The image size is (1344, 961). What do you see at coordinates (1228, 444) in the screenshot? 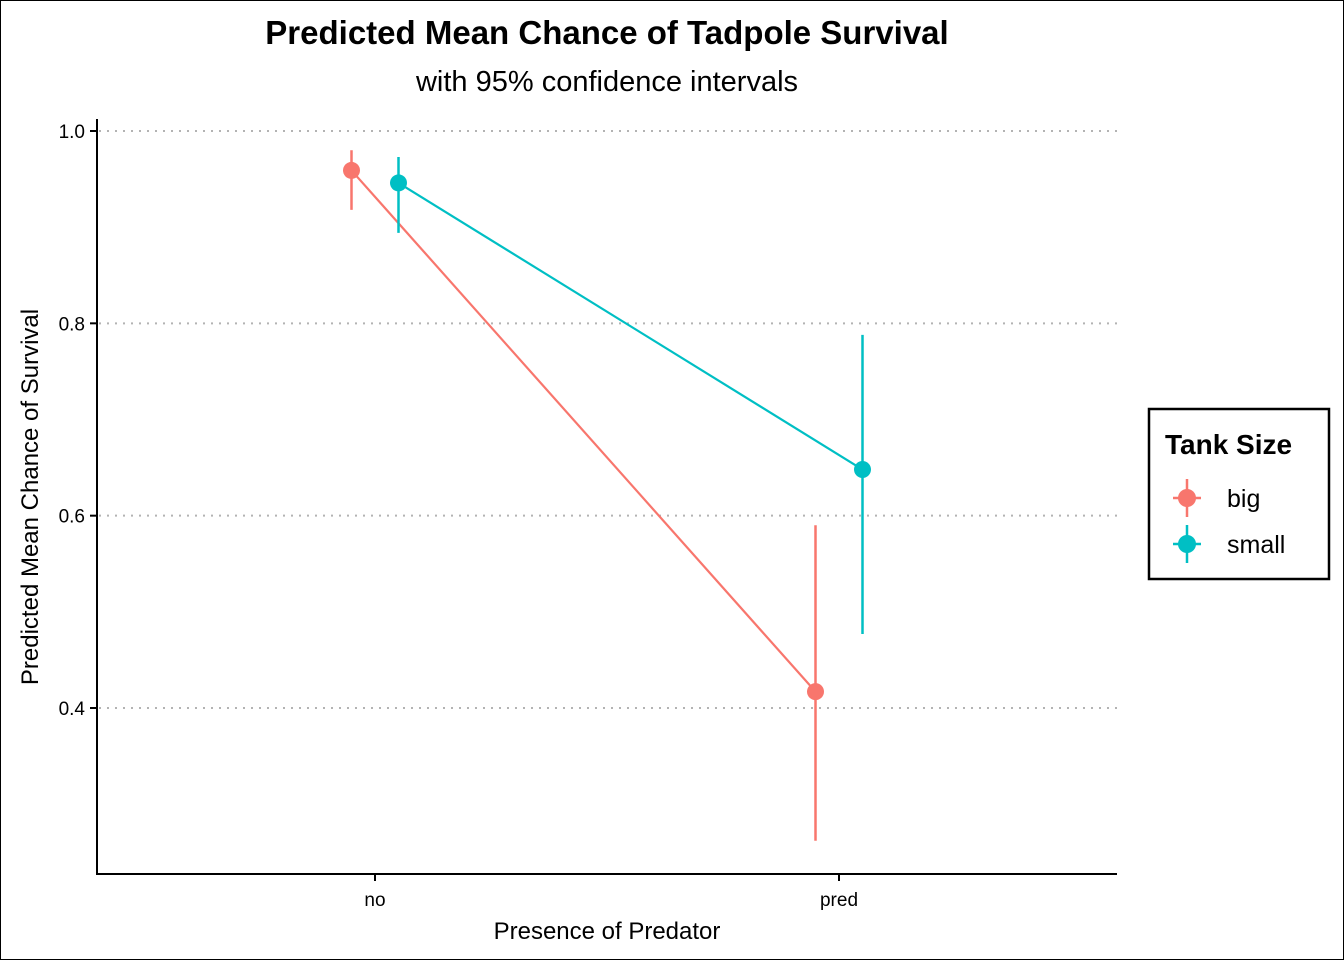
I see `legend-title: Tank Size` at bounding box center [1228, 444].